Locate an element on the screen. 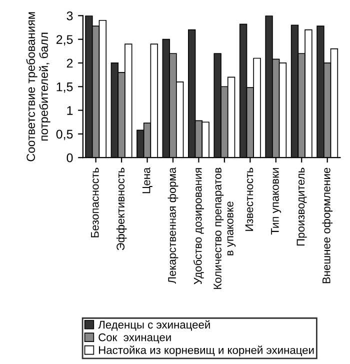 This screenshot has height=364, width=350. y-tick-label: 0,5 is located at coordinates (64, 135).